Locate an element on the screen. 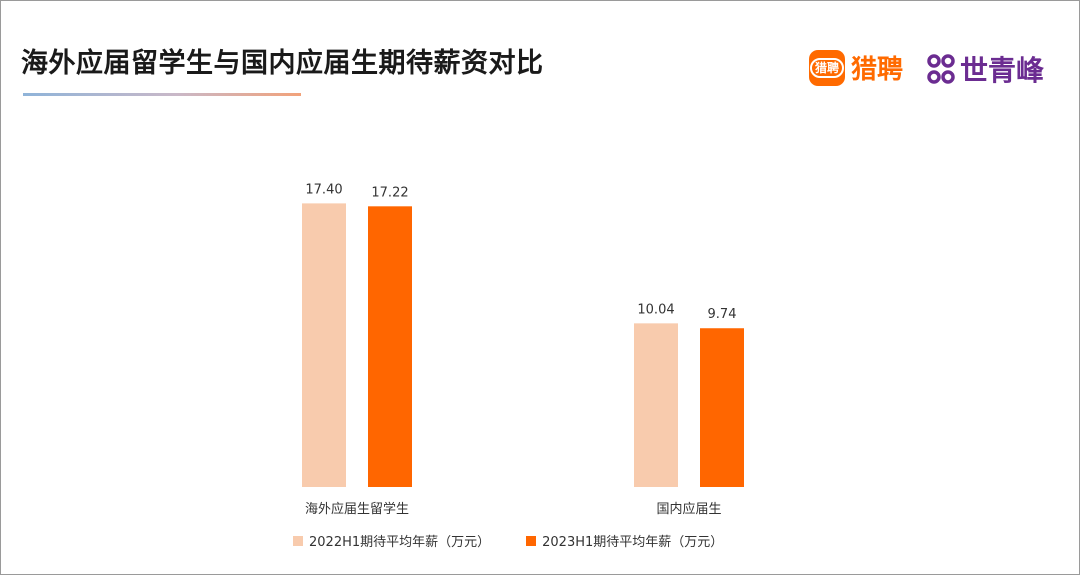 The height and width of the screenshot is (575, 1080). sqf-logo-name: 世青峰 is located at coordinates (1002, 70).